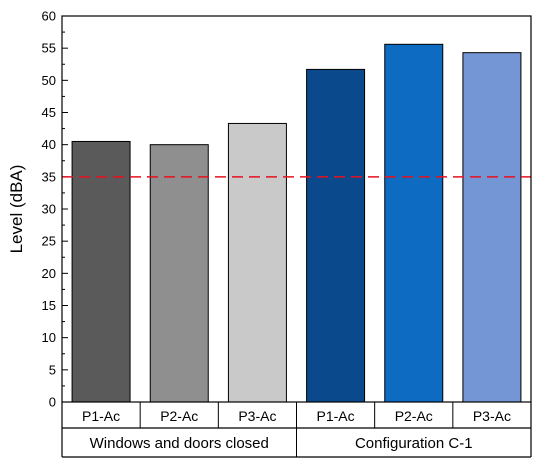  I want to click on y-tick-label: 25, so click(49, 241).